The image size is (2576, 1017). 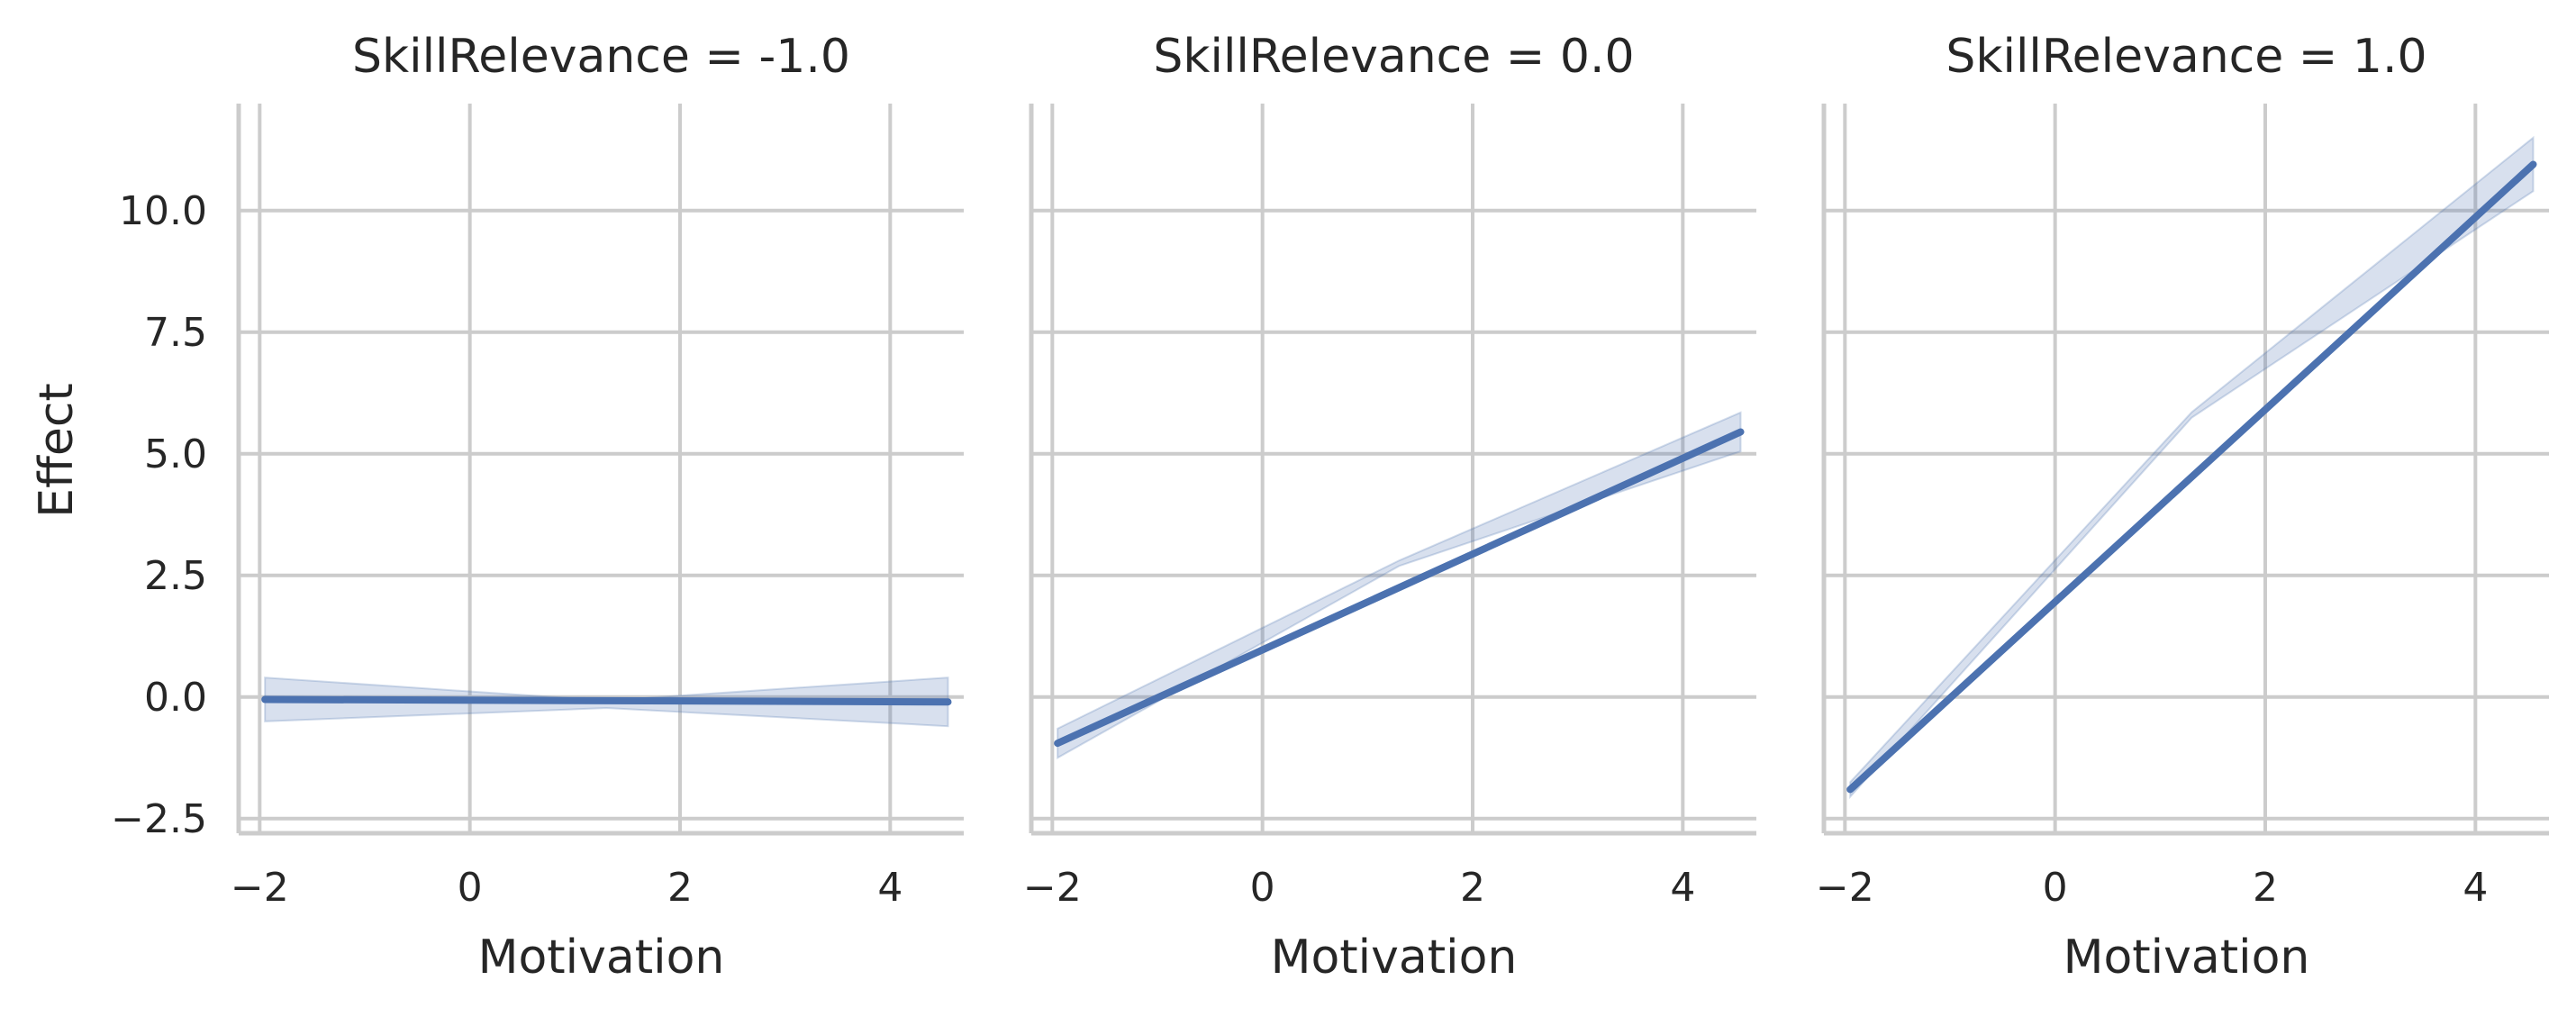 I want to click on y-tick-label: 10.0, so click(x=163, y=211).